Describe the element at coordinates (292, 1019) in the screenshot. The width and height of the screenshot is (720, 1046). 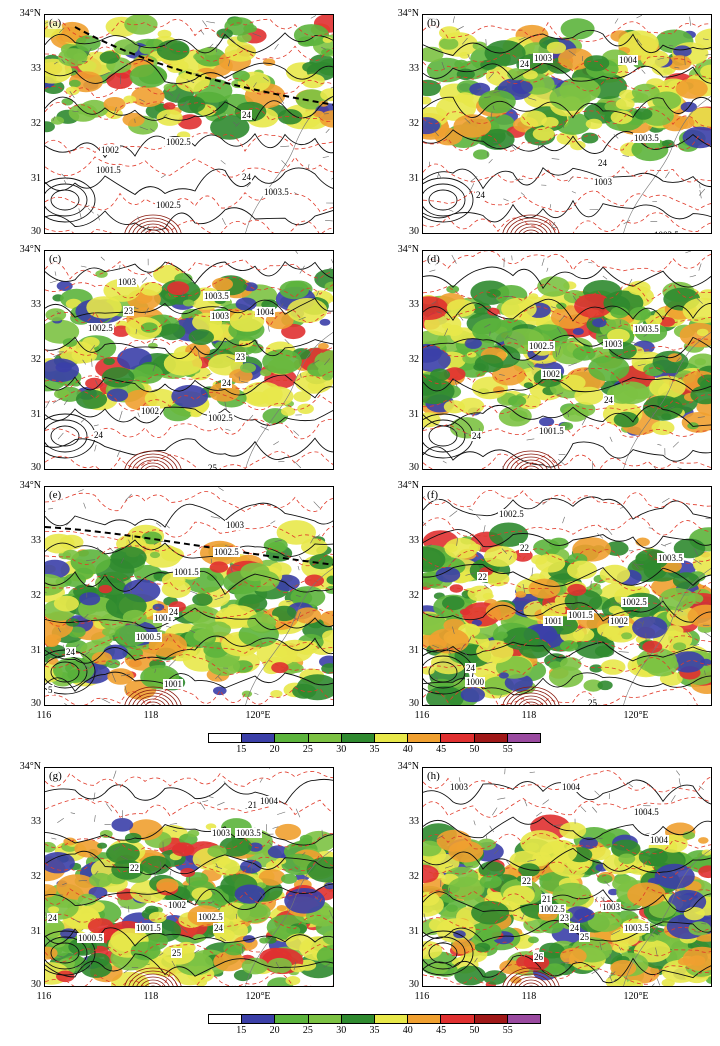
I see `colorbar-segment` at that location.